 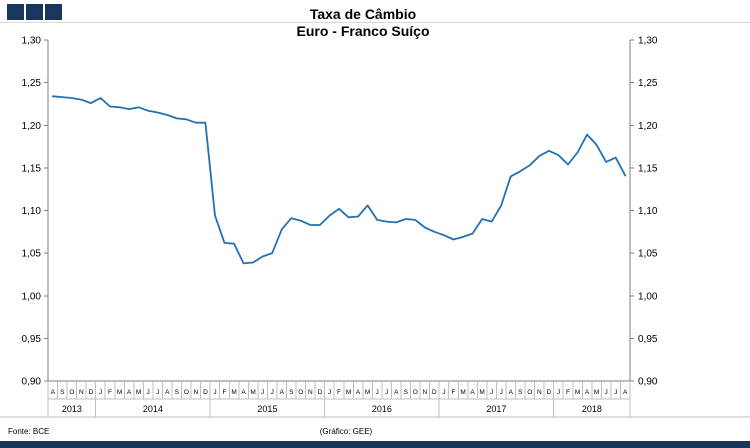 I want to click on chart-title-line2: Euro - Franco Suíço, so click(x=363, y=31).